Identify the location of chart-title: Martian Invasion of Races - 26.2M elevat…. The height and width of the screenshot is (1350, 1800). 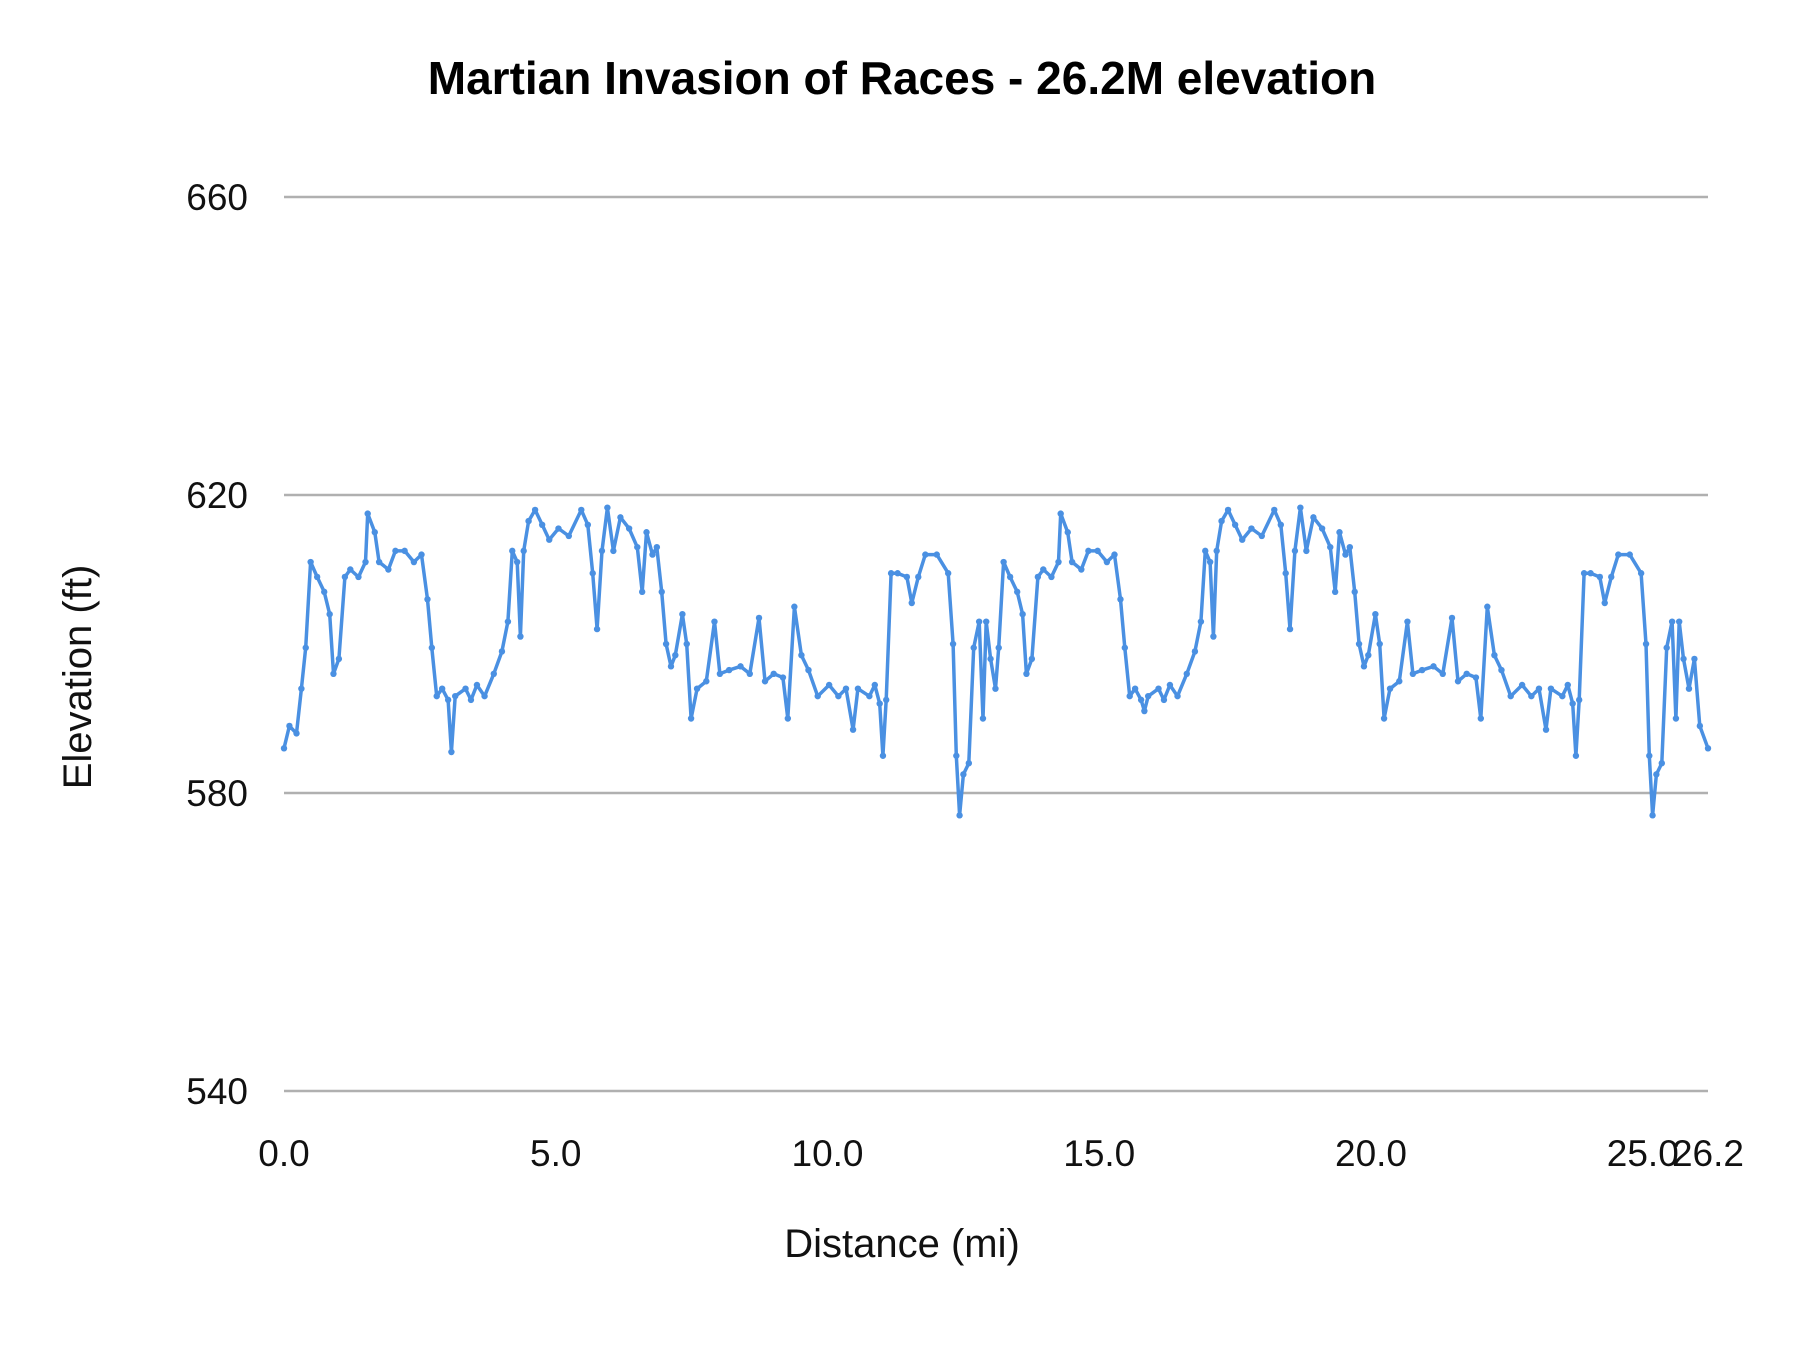
(902, 78).